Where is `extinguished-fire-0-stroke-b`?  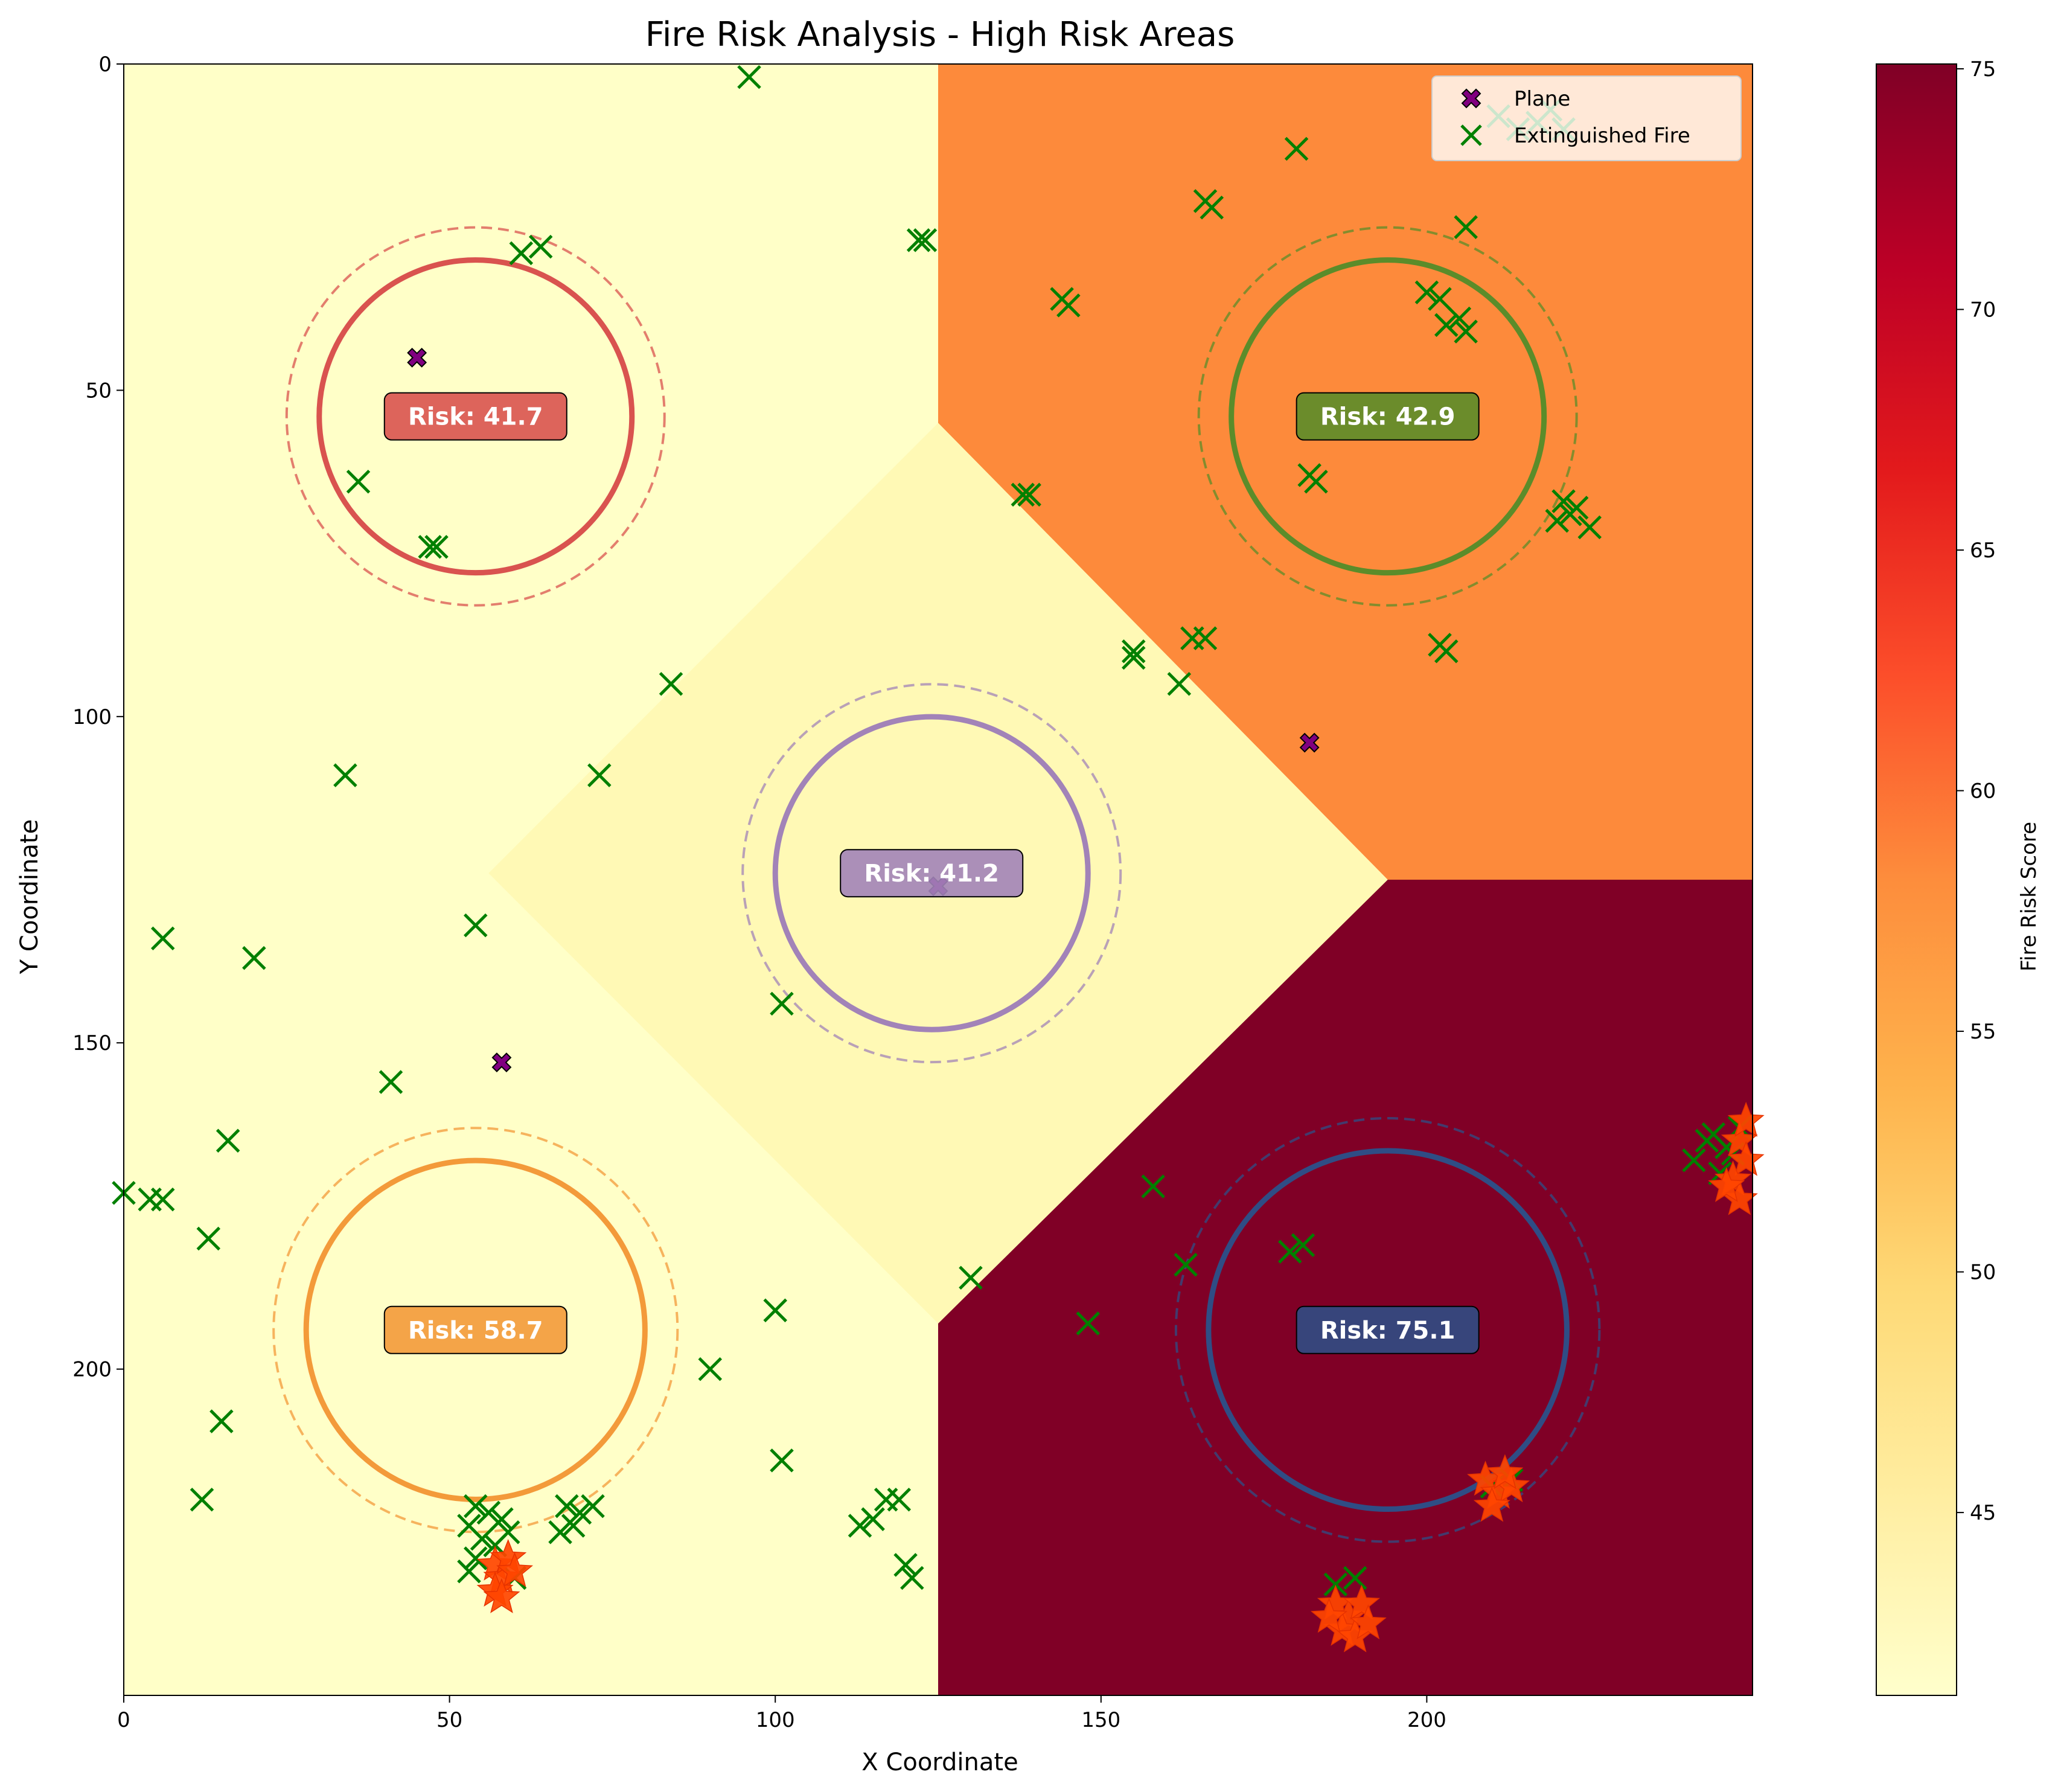 extinguished-fire-0-stroke-b is located at coordinates (749, 77).